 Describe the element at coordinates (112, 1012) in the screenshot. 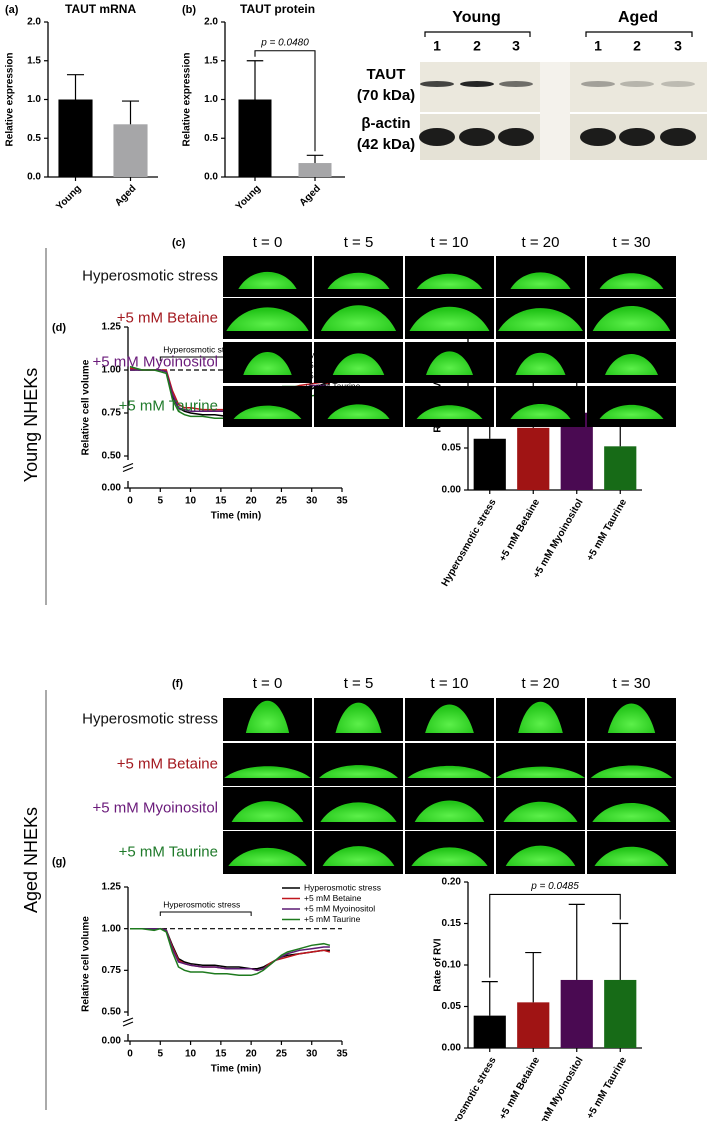

I see `y-tick-label: 0.50` at that location.